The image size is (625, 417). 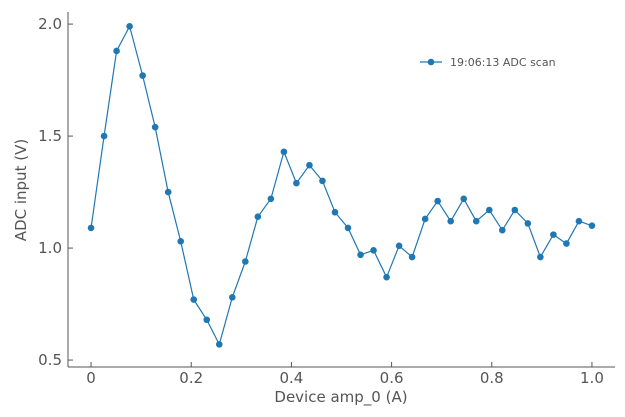 I want to click on y-tick-label: 1.5, so click(x=50, y=136).